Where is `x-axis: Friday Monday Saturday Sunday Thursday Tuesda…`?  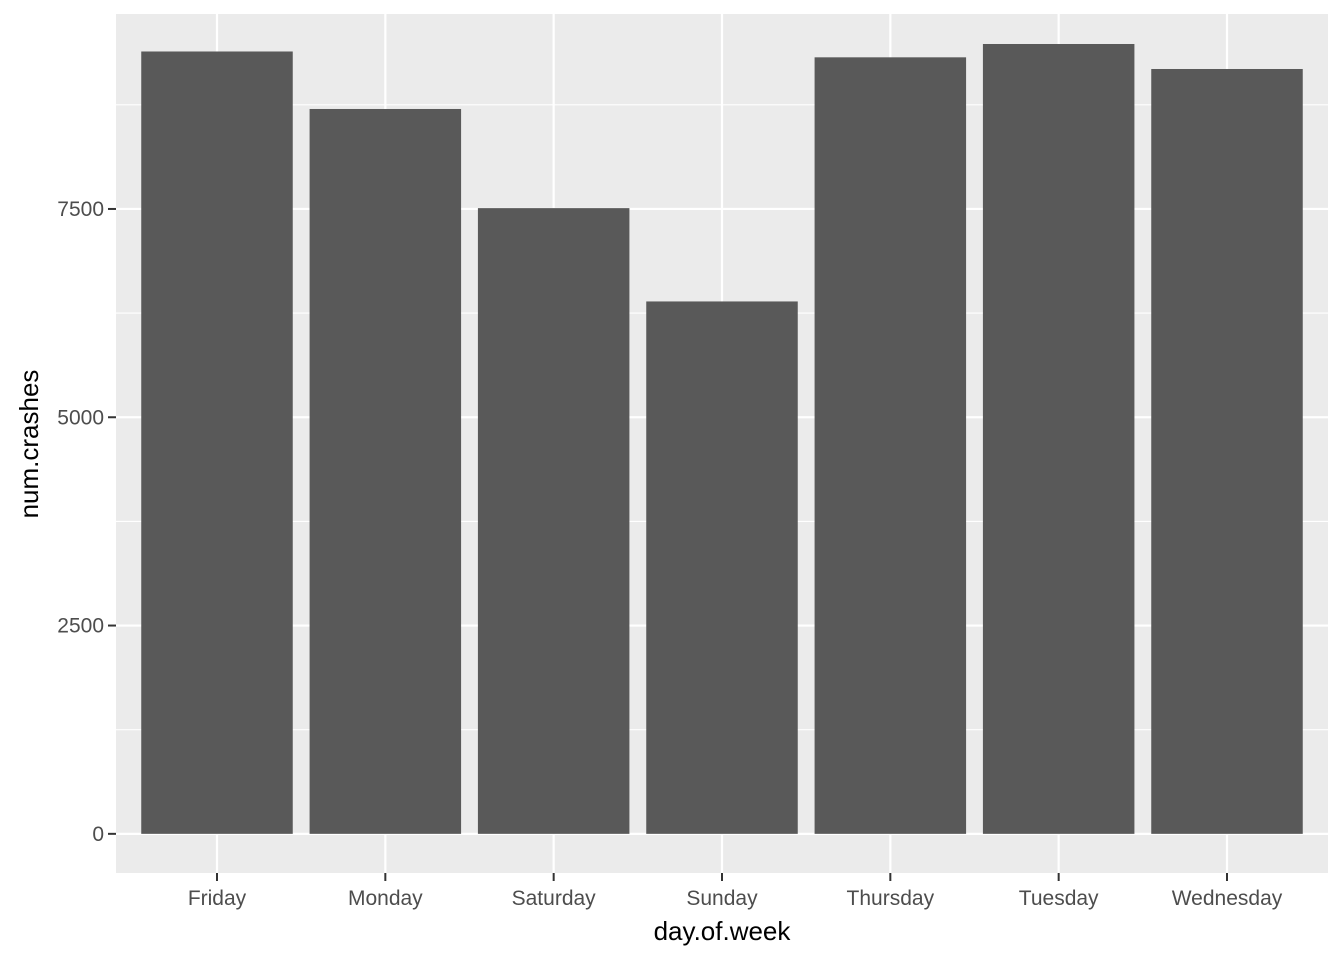
x-axis: Friday Monday Saturday Sunday Thursday Tuesda… is located at coordinates (735, 891).